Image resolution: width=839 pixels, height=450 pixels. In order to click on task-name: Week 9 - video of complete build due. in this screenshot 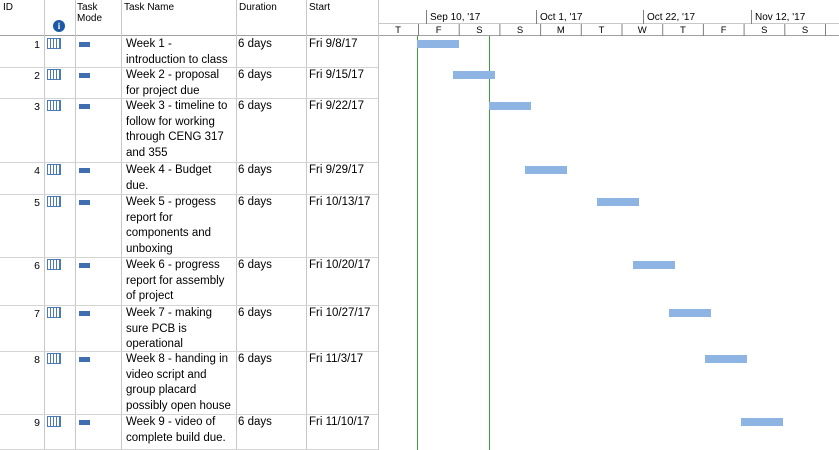, I will do `click(176, 430)`.